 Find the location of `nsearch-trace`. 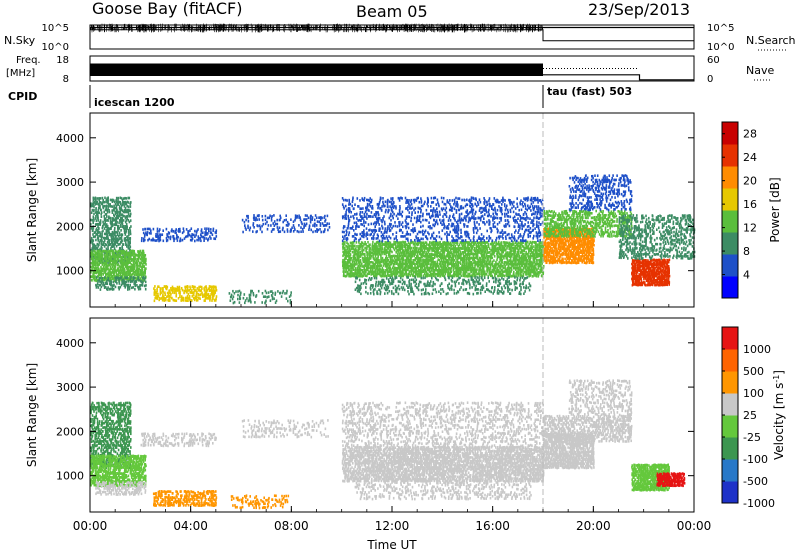

nsearch-trace is located at coordinates (392, 35).